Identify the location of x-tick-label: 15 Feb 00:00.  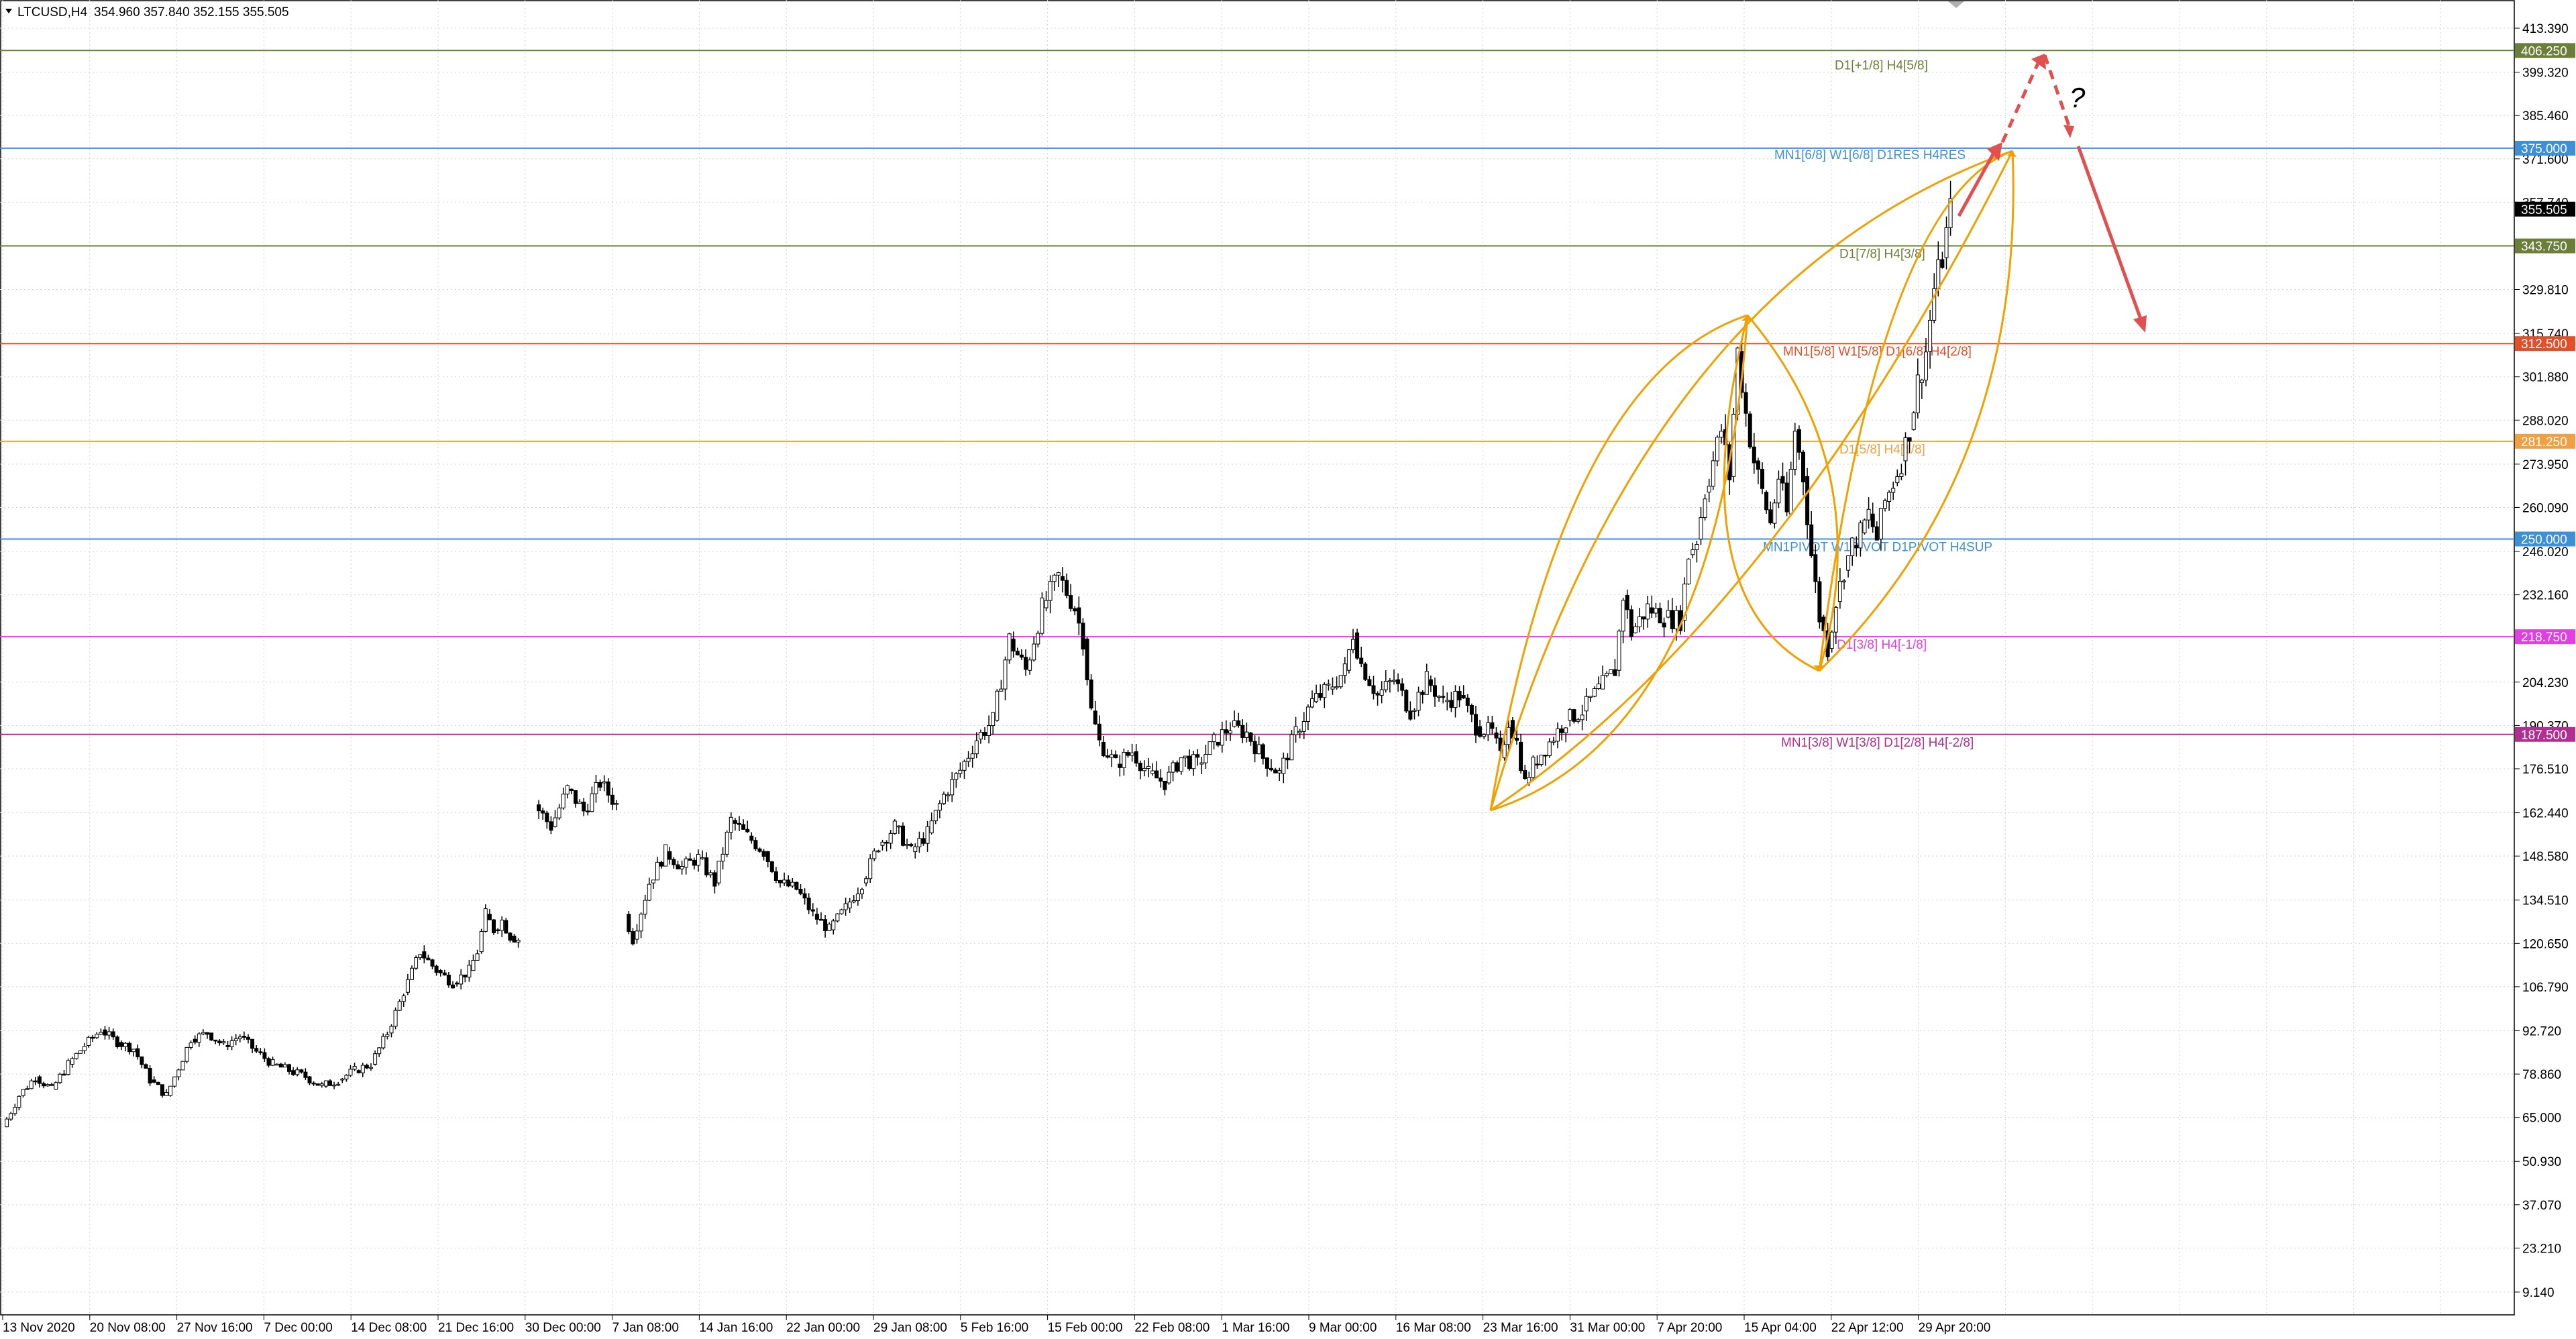
(1085, 1328).